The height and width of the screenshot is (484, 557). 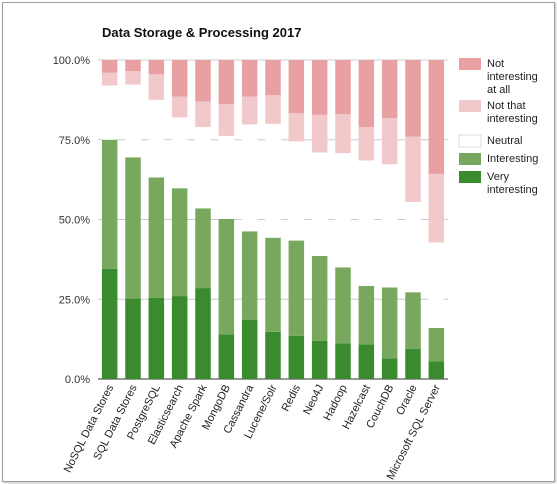 What do you see at coordinates (406, 400) in the screenshot?
I see `x-tick-label: Oracle` at bounding box center [406, 400].